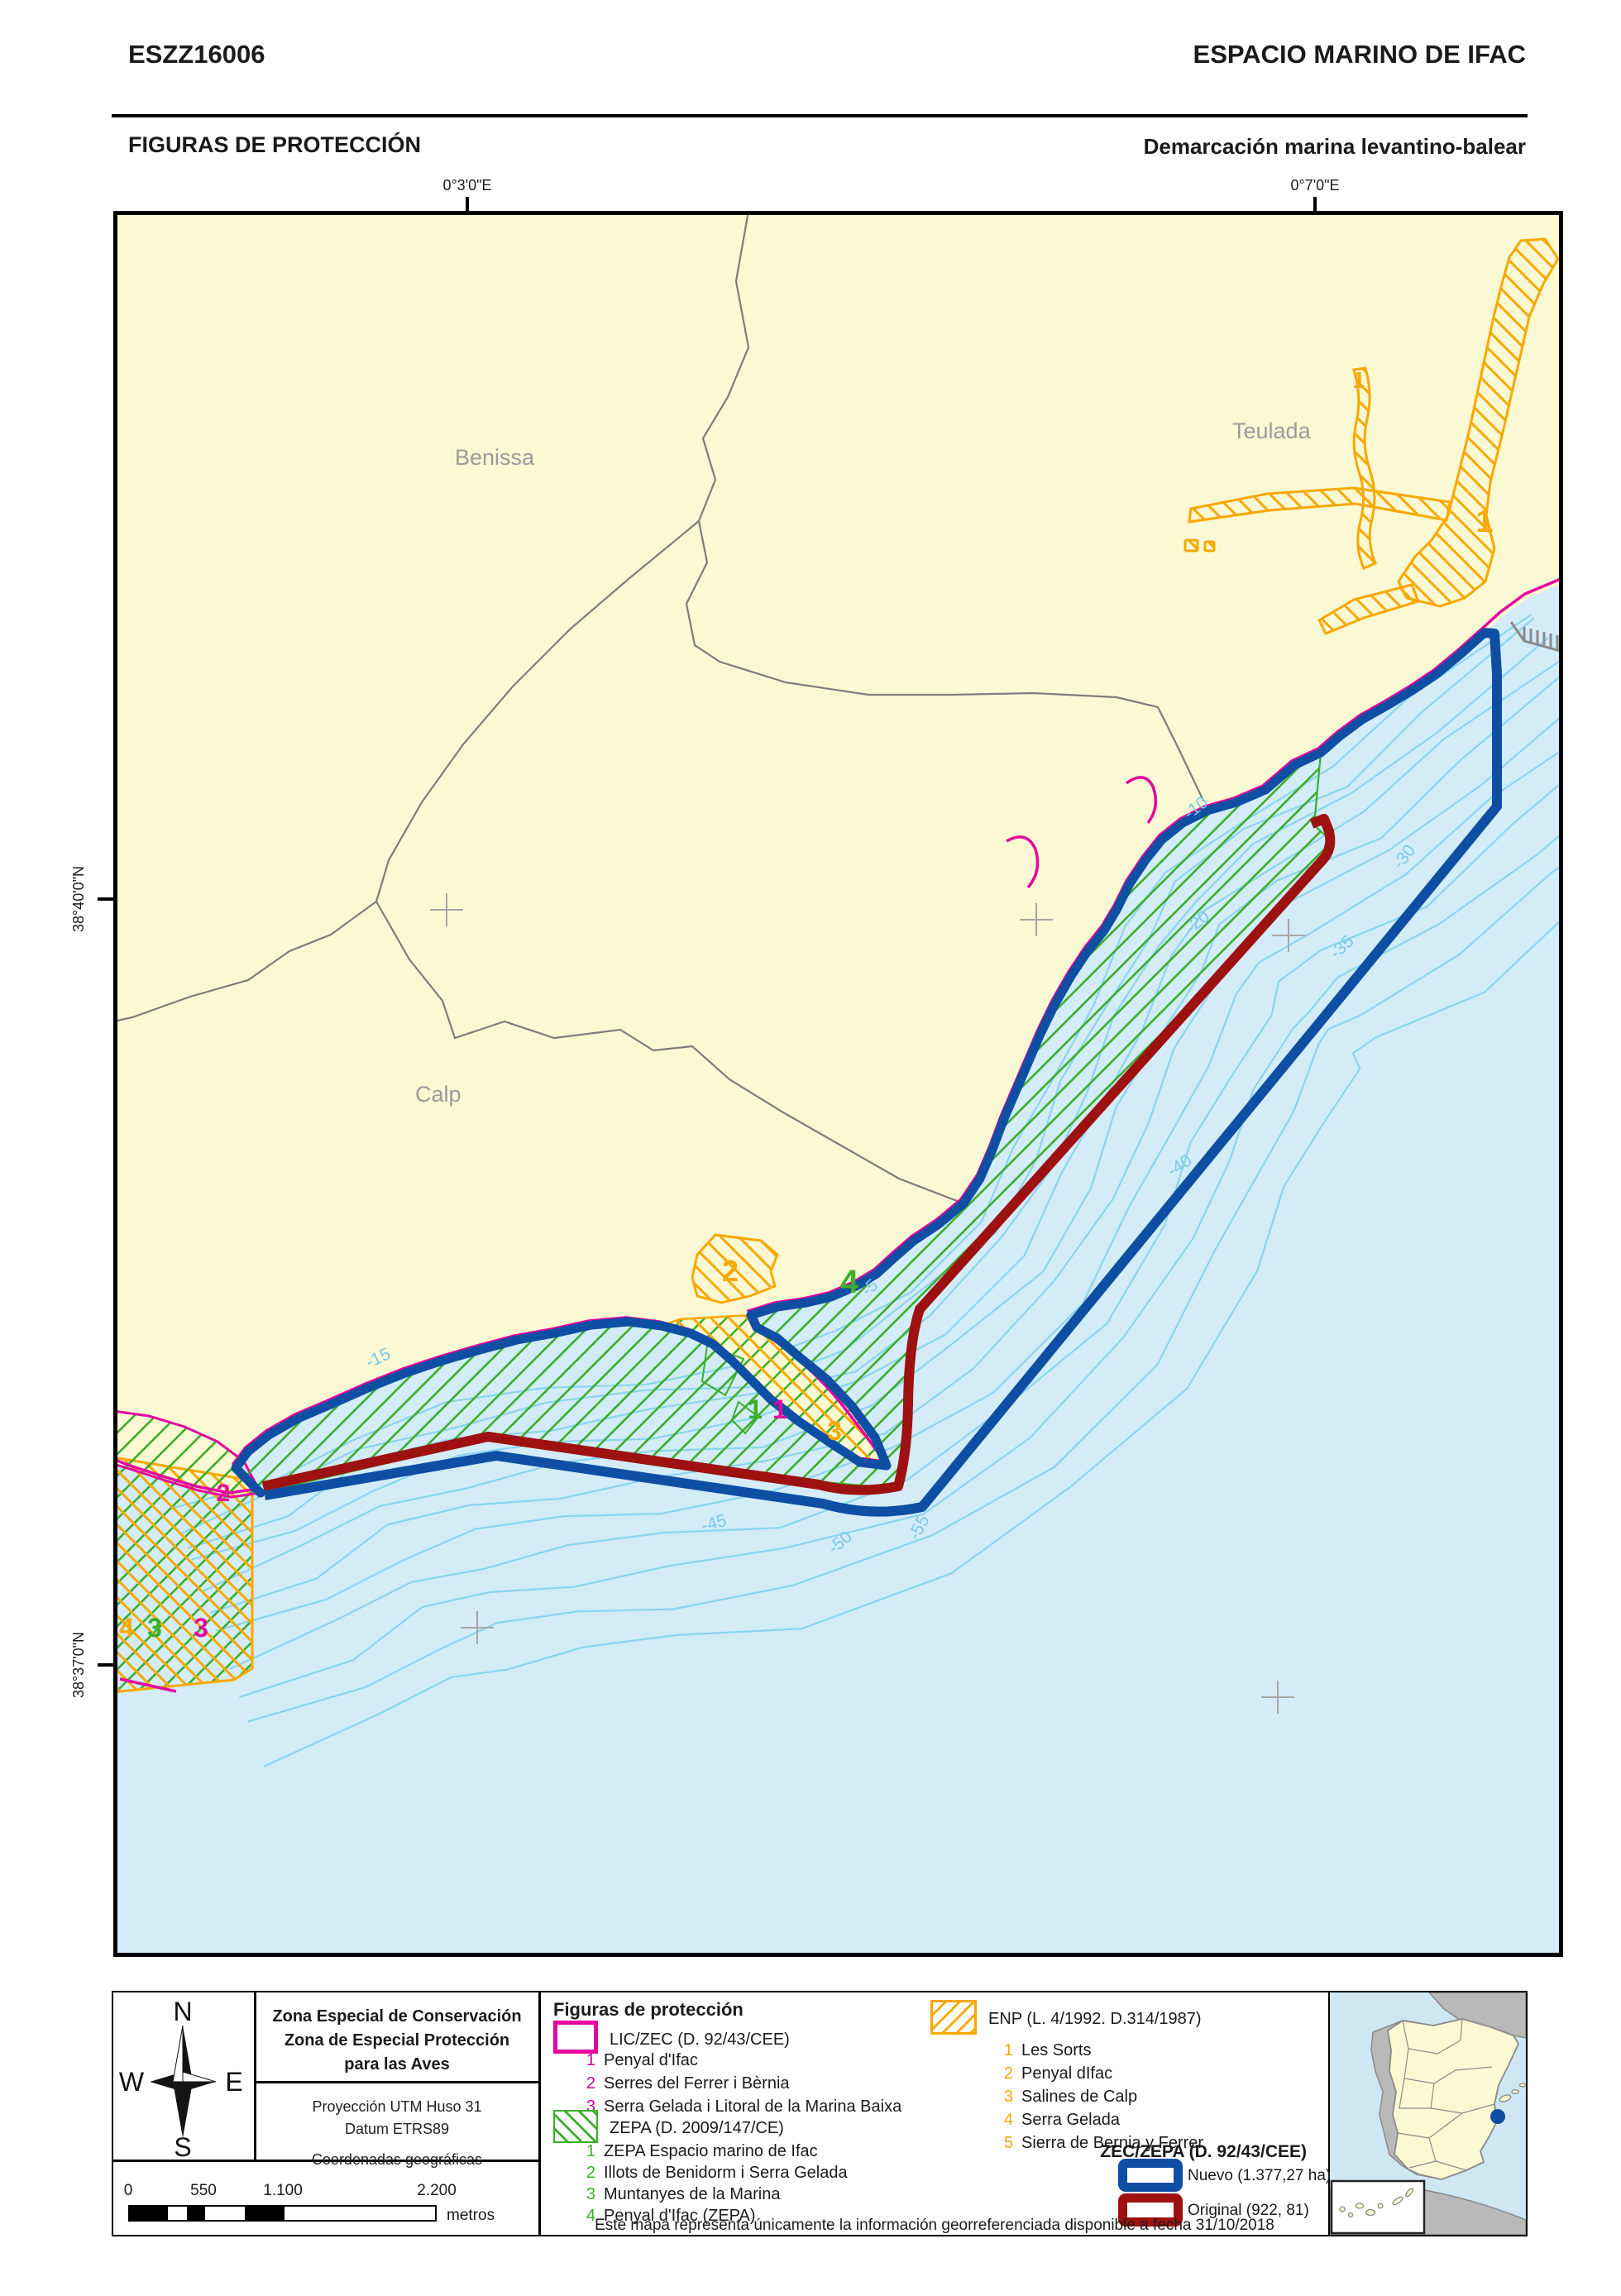 Image resolution: width=1621 pixels, height=2296 pixels. Describe the element at coordinates (233, 2082) in the screenshot. I see `compass-e: E` at that location.